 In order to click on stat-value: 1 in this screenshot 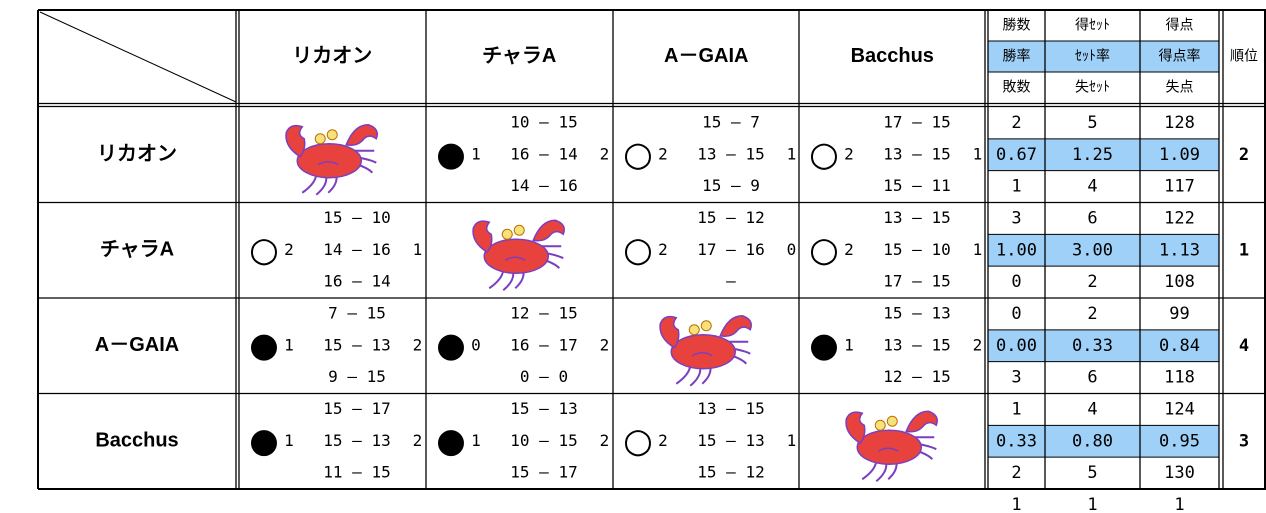, I will do `click(1016, 187)`.